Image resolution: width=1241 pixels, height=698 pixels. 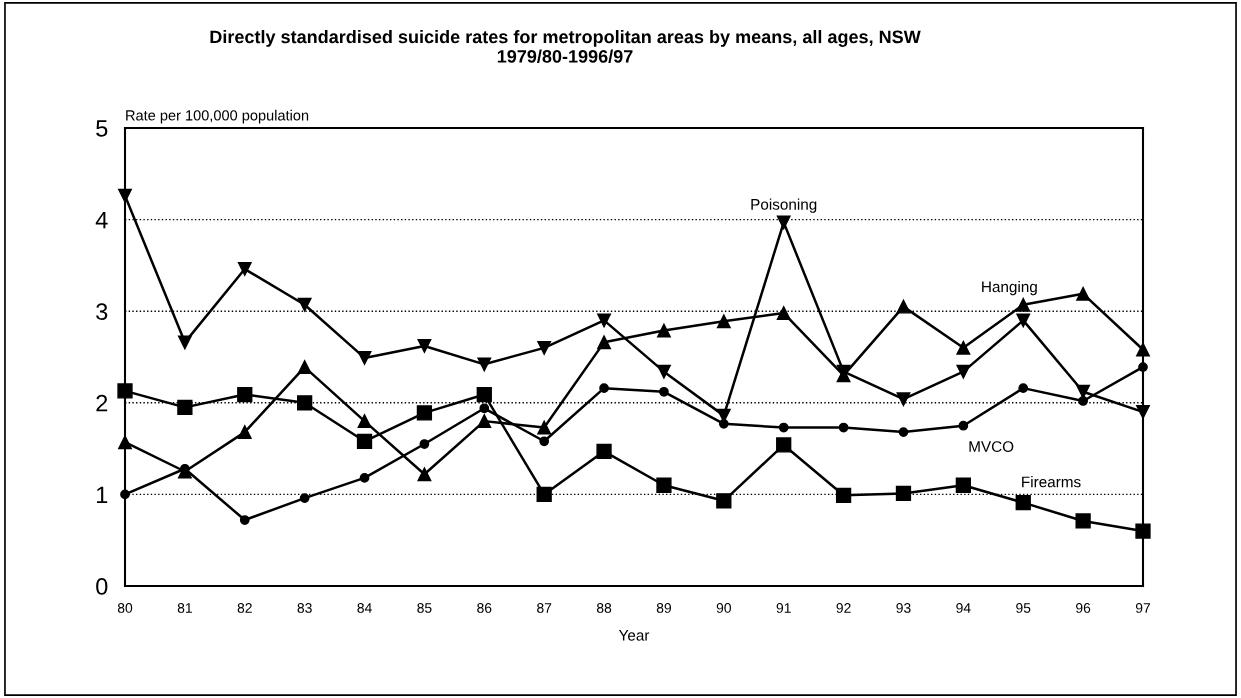 I want to click on x-tick-label: 82, so click(x=244, y=608).